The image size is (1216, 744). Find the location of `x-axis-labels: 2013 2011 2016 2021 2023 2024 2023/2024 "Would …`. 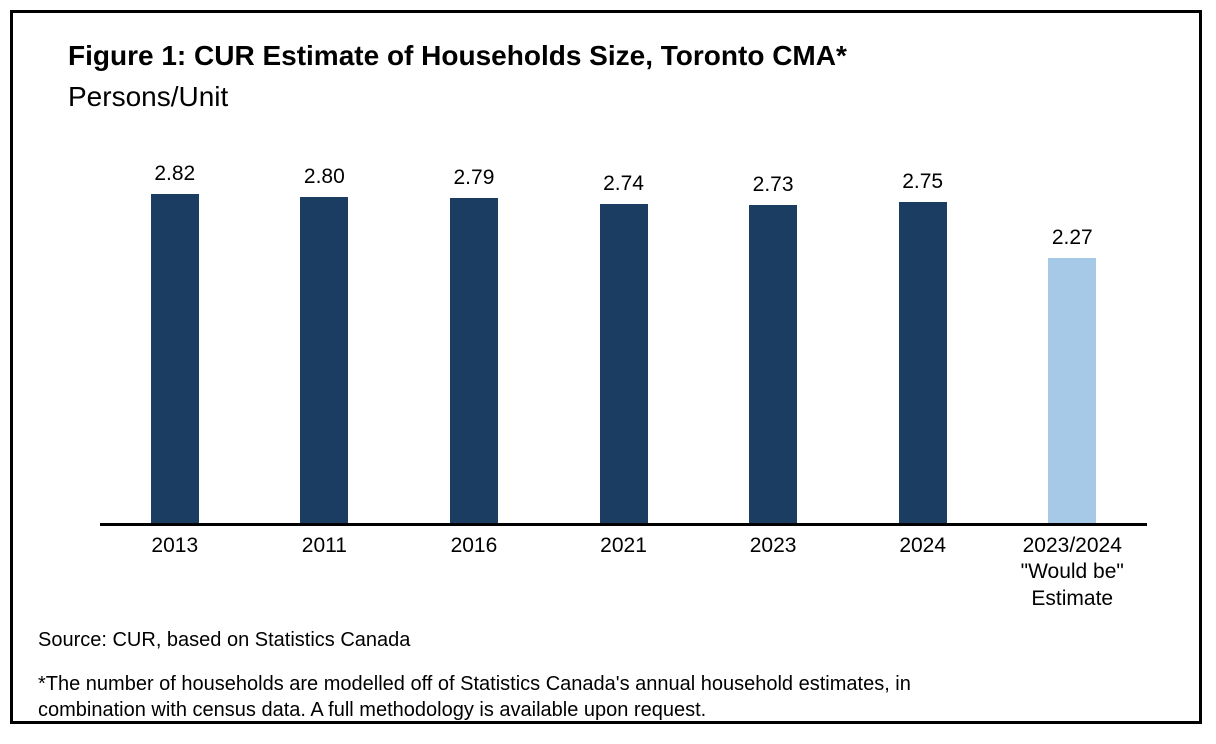

x-axis-labels: 2013 2011 2016 2021 2023 2024 2023/2024 "Would … is located at coordinates (623, 572).